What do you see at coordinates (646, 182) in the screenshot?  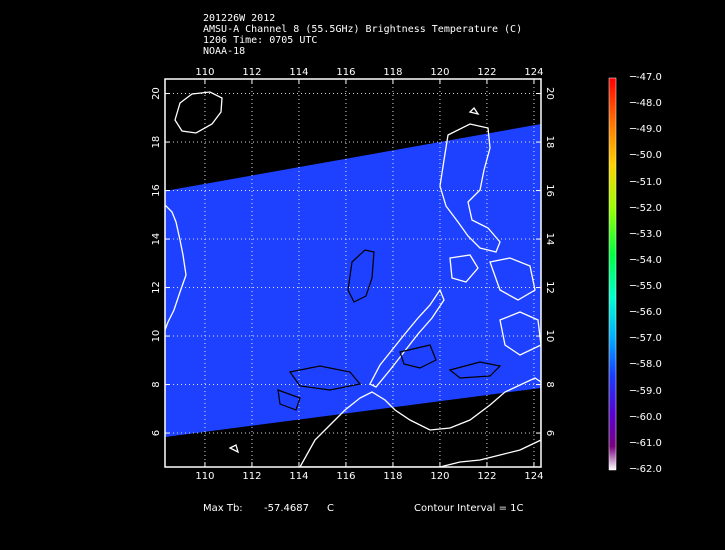 I see `colorbar-label: ─-51.0` at bounding box center [646, 182].